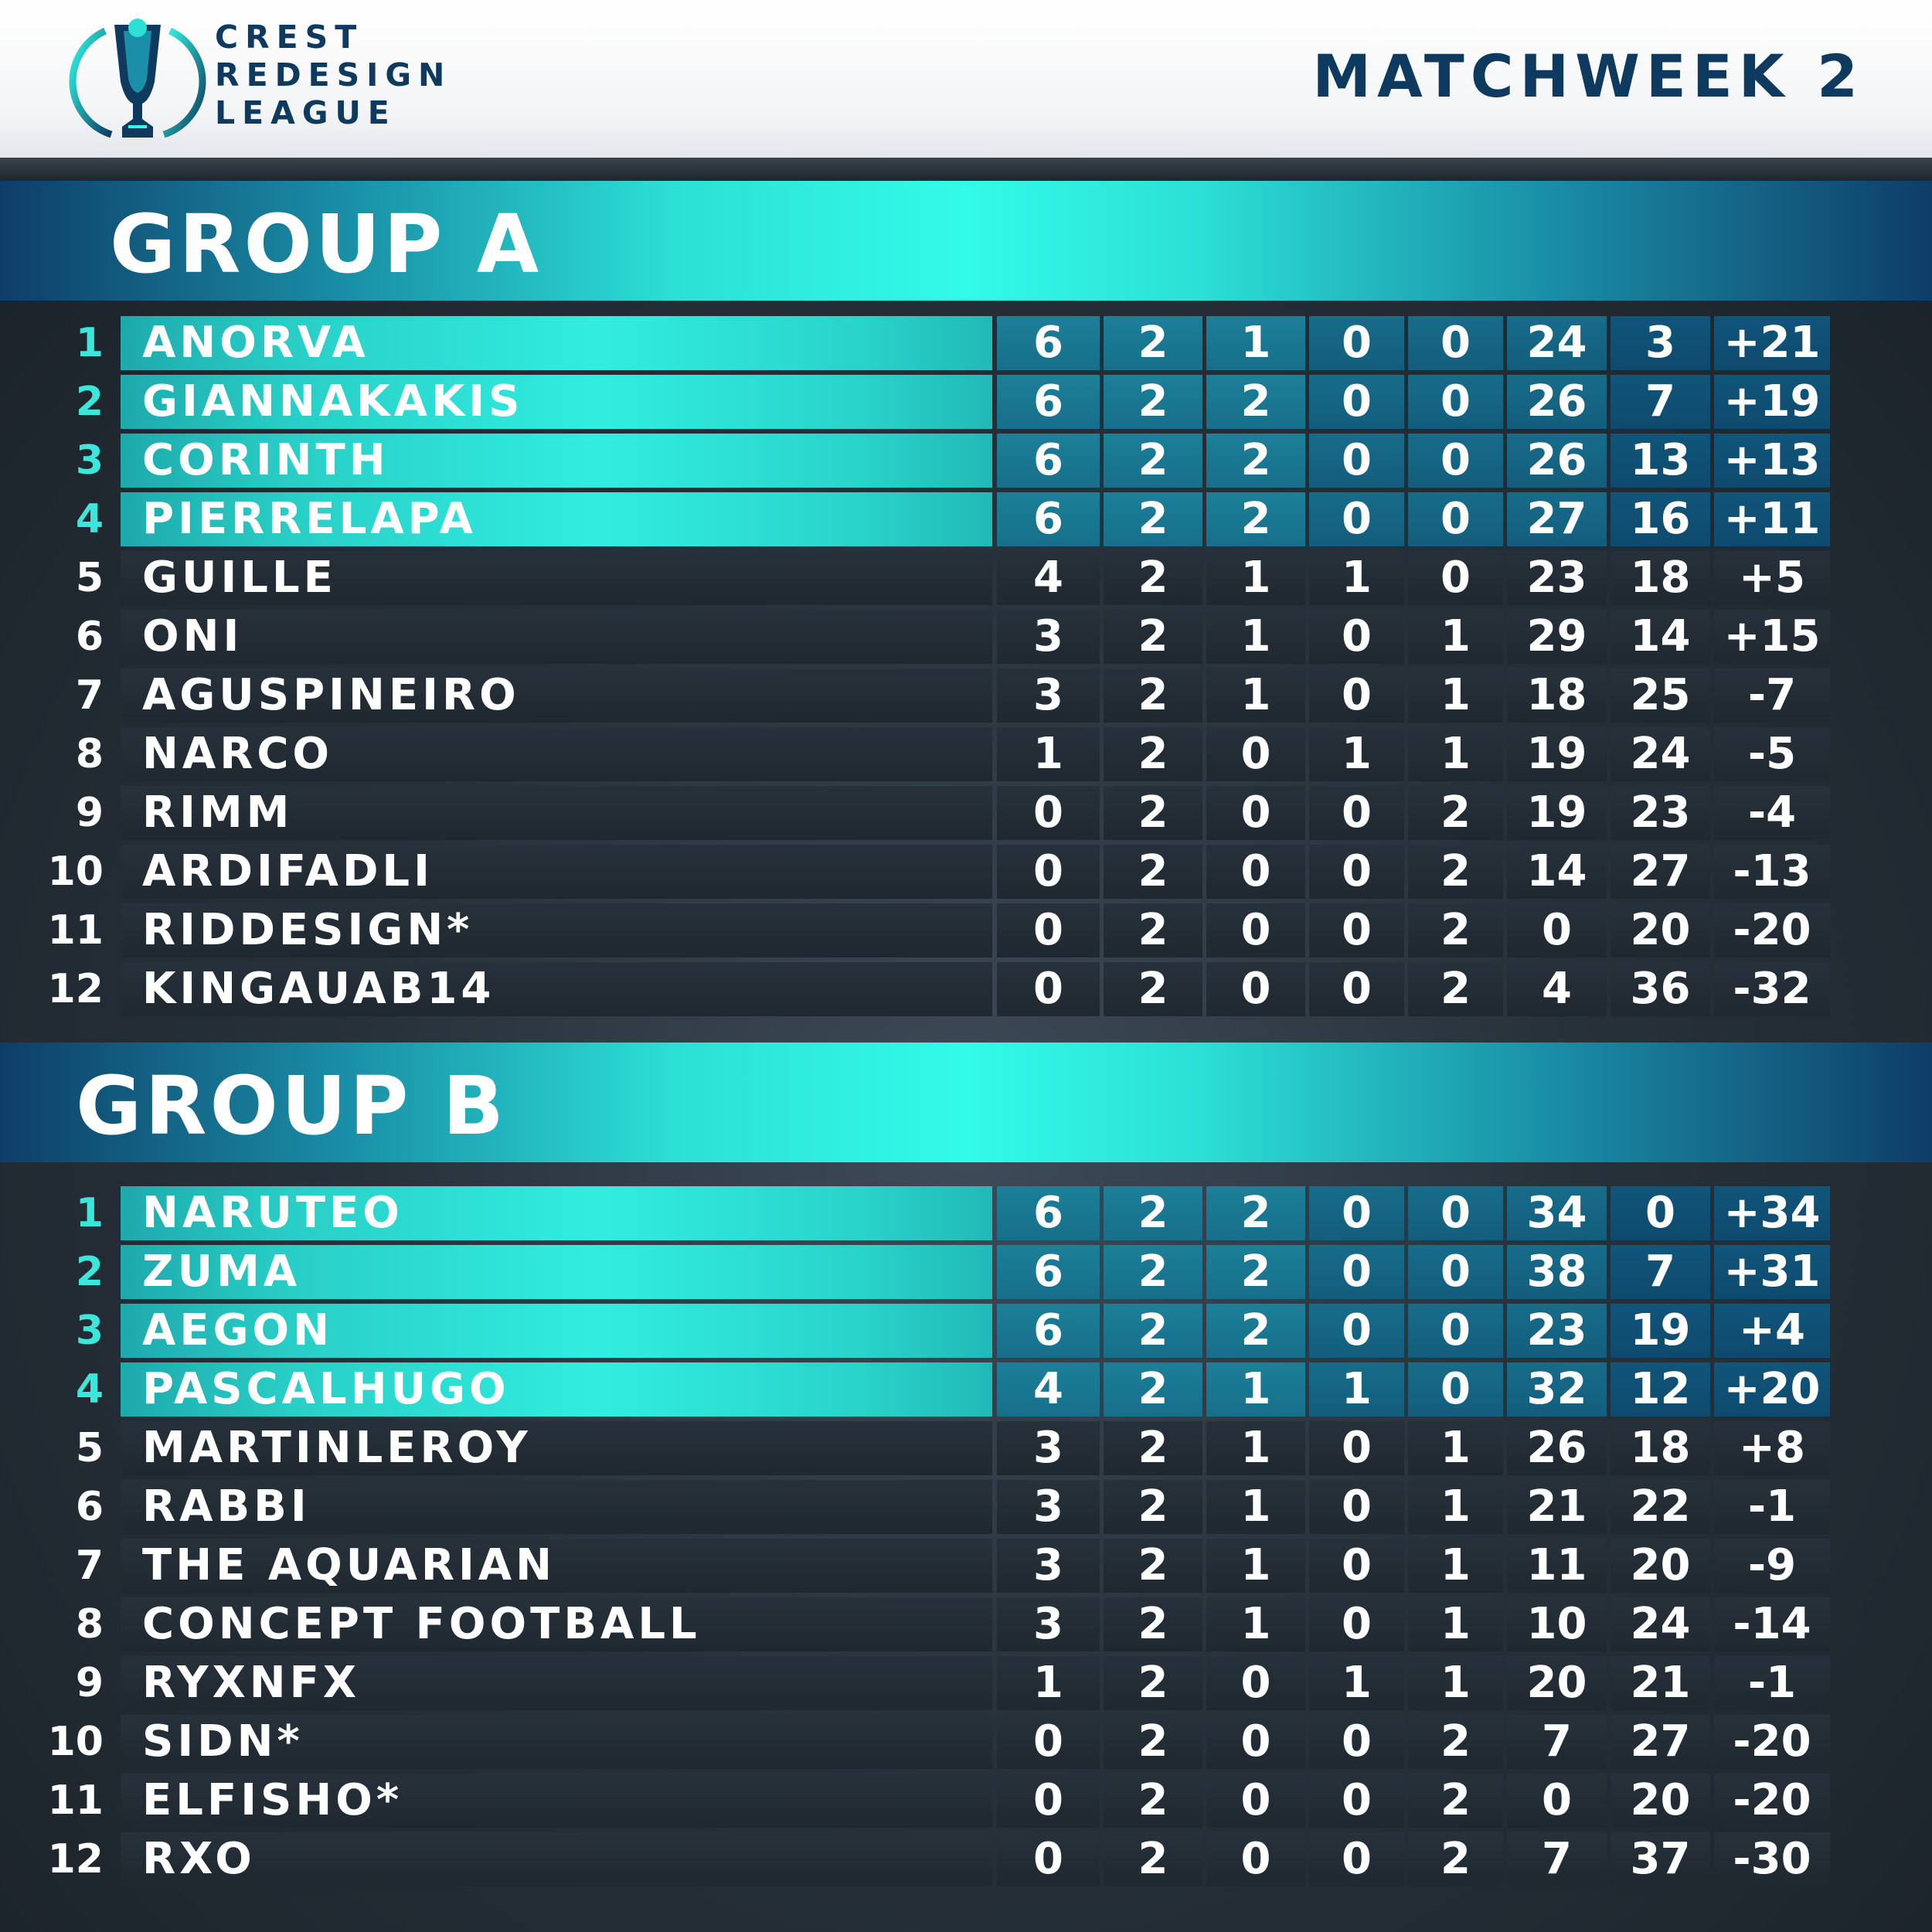 The image size is (1932, 1932). What do you see at coordinates (90, 1683) in the screenshot?
I see `position-number: 9` at bounding box center [90, 1683].